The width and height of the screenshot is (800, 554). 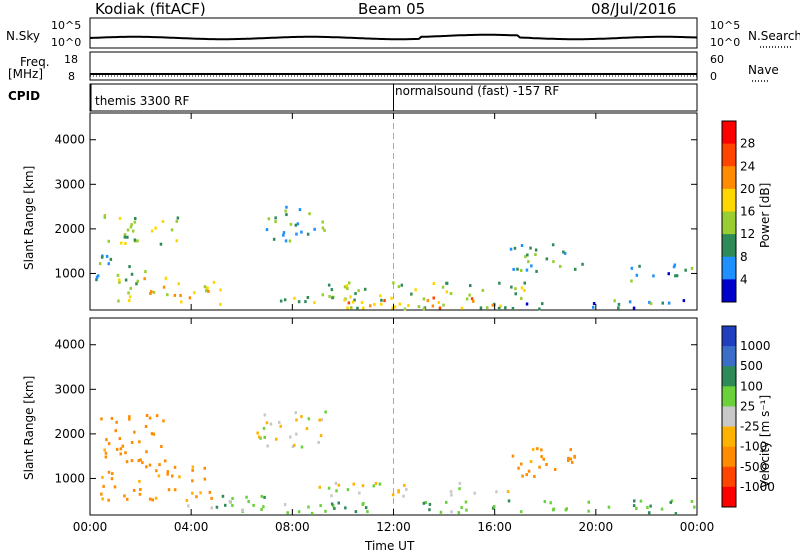 What do you see at coordinates (69, 184) in the screenshot?
I see `power-ytick-label: 3000` at bounding box center [69, 184].